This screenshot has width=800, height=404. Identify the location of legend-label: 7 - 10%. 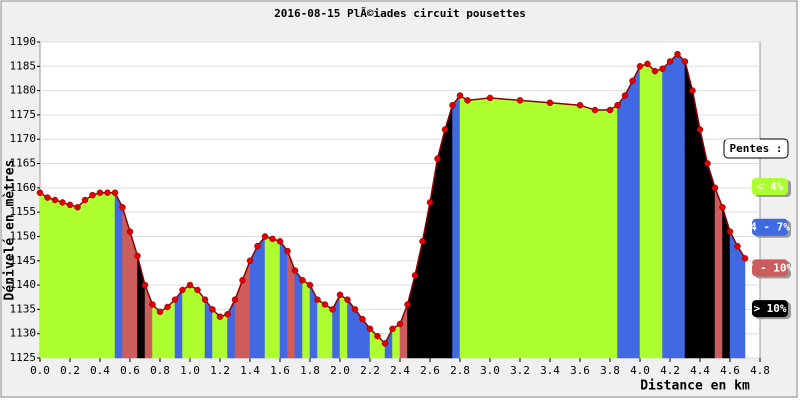
(770, 267).